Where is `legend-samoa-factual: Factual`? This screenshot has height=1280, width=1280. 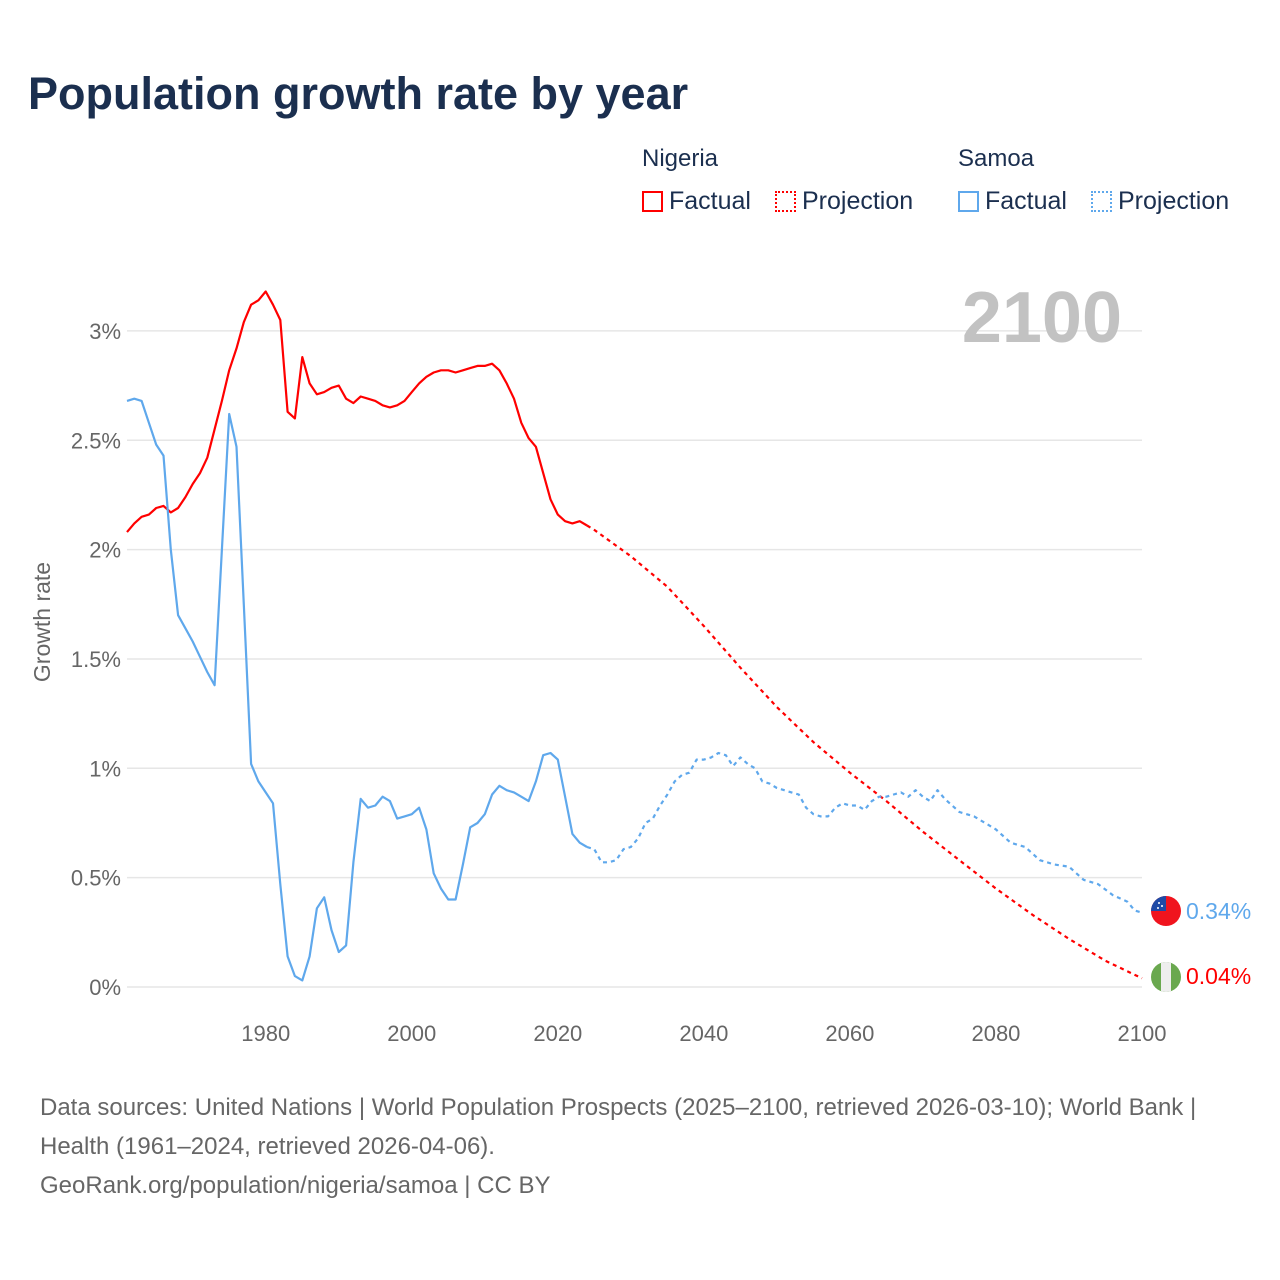
legend-samoa-factual: Factual is located at coordinates (1012, 201).